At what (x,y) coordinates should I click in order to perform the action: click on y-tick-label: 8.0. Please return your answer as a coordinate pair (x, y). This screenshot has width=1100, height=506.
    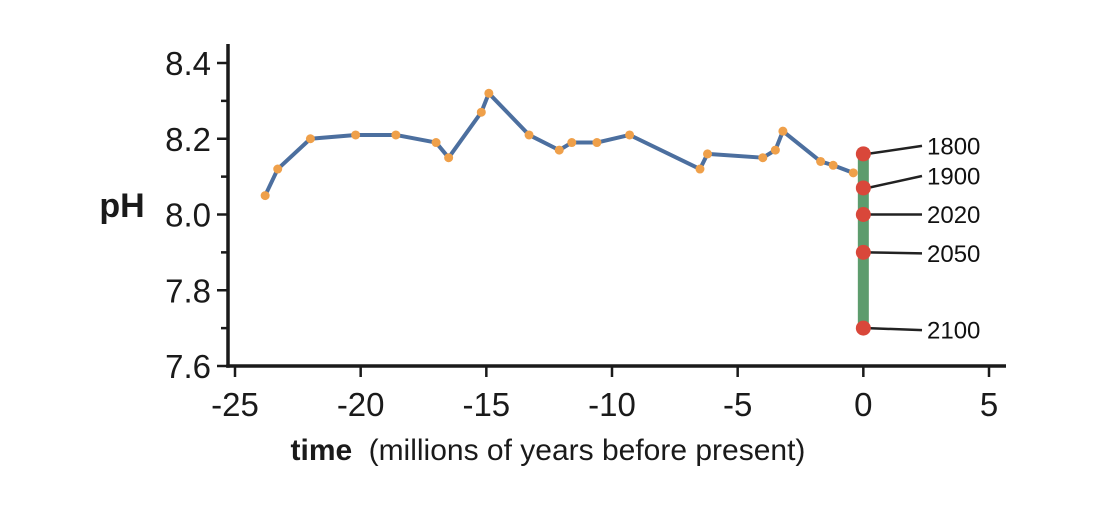
    Looking at the image, I should click on (188, 215).